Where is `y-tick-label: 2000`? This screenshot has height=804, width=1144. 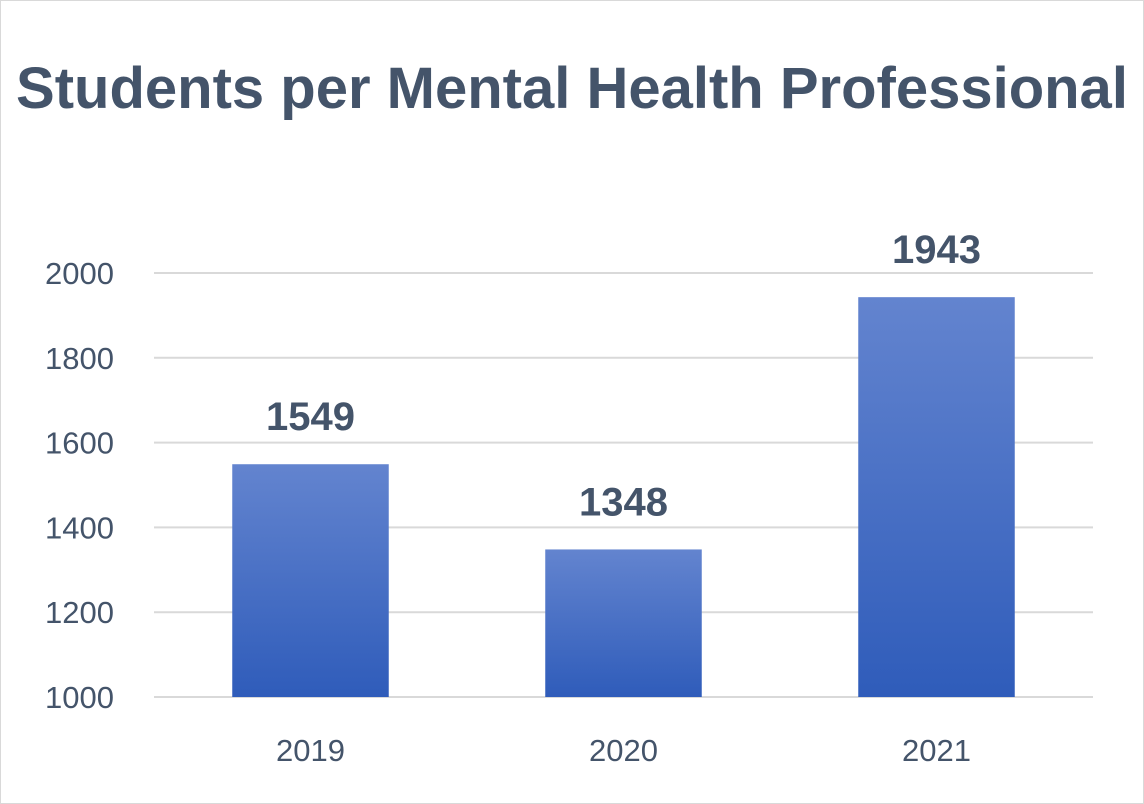
y-tick-label: 2000 is located at coordinates (79, 273).